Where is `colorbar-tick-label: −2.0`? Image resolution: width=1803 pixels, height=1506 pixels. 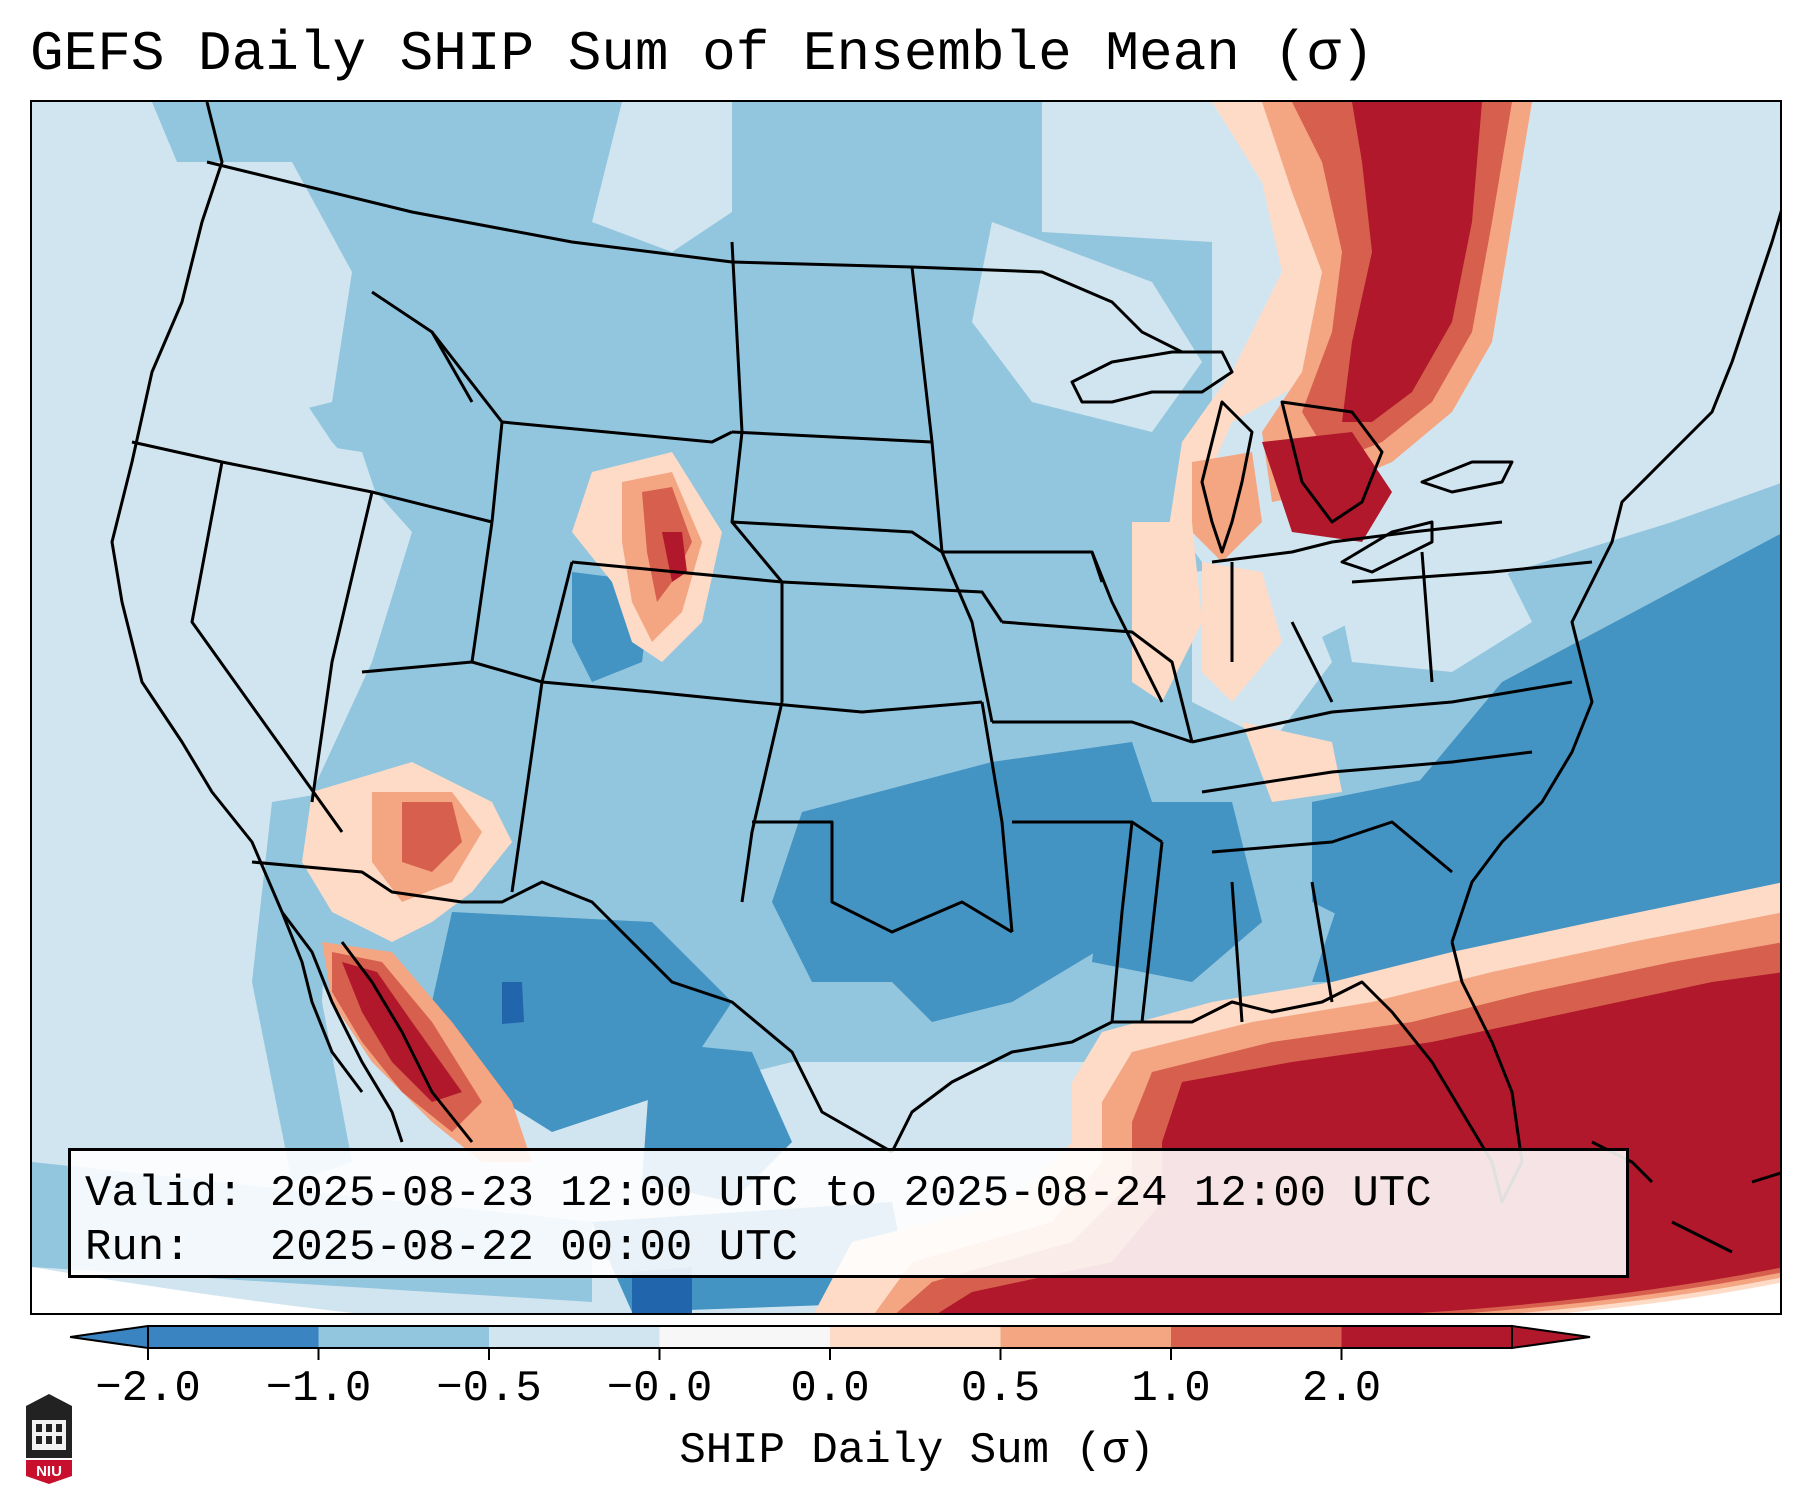 colorbar-tick-label: −2.0 is located at coordinates (148, 1389).